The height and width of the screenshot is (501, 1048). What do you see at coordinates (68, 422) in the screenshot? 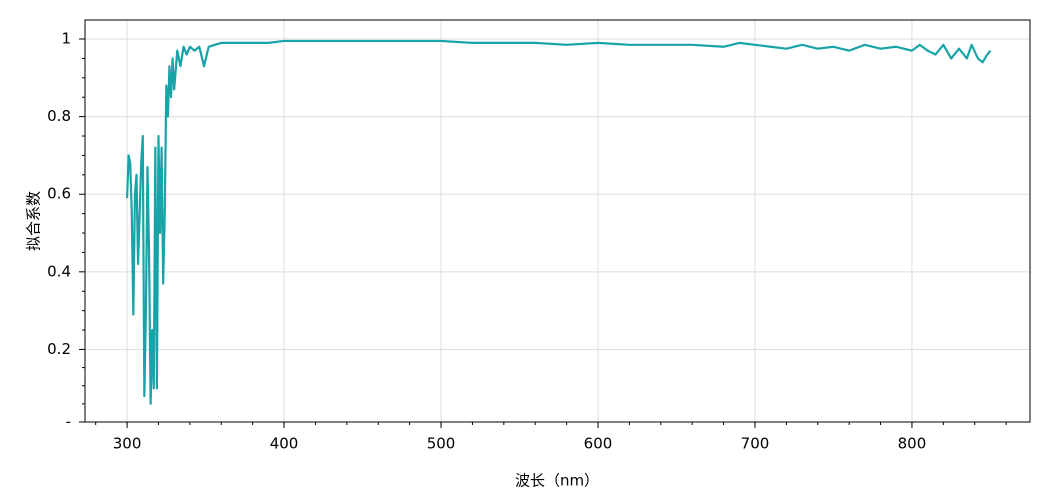
I see `y-tick-label: -` at bounding box center [68, 422].